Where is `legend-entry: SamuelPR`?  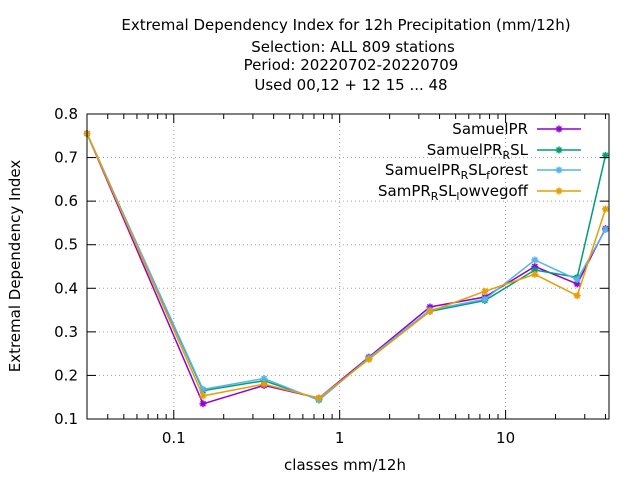
legend-entry: SamuelPR is located at coordinates (516, 129).